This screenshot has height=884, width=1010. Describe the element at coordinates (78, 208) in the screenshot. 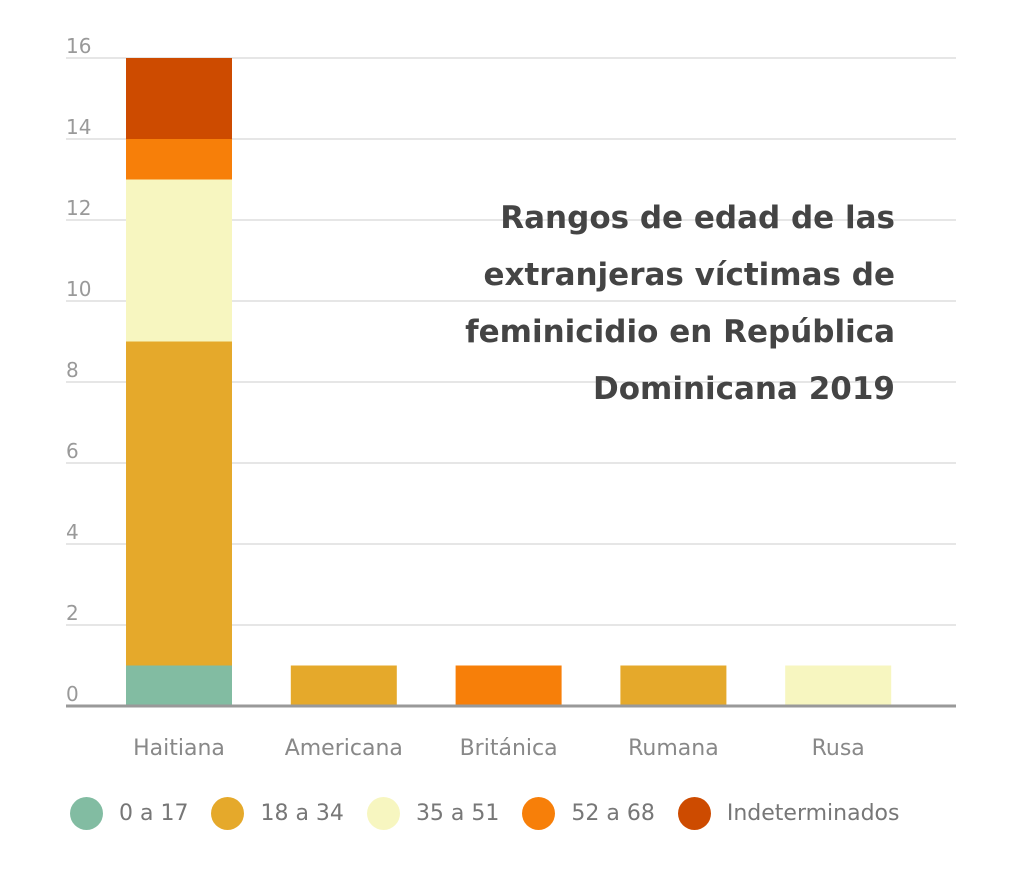

I see `y-tick-label: 12` at that location.